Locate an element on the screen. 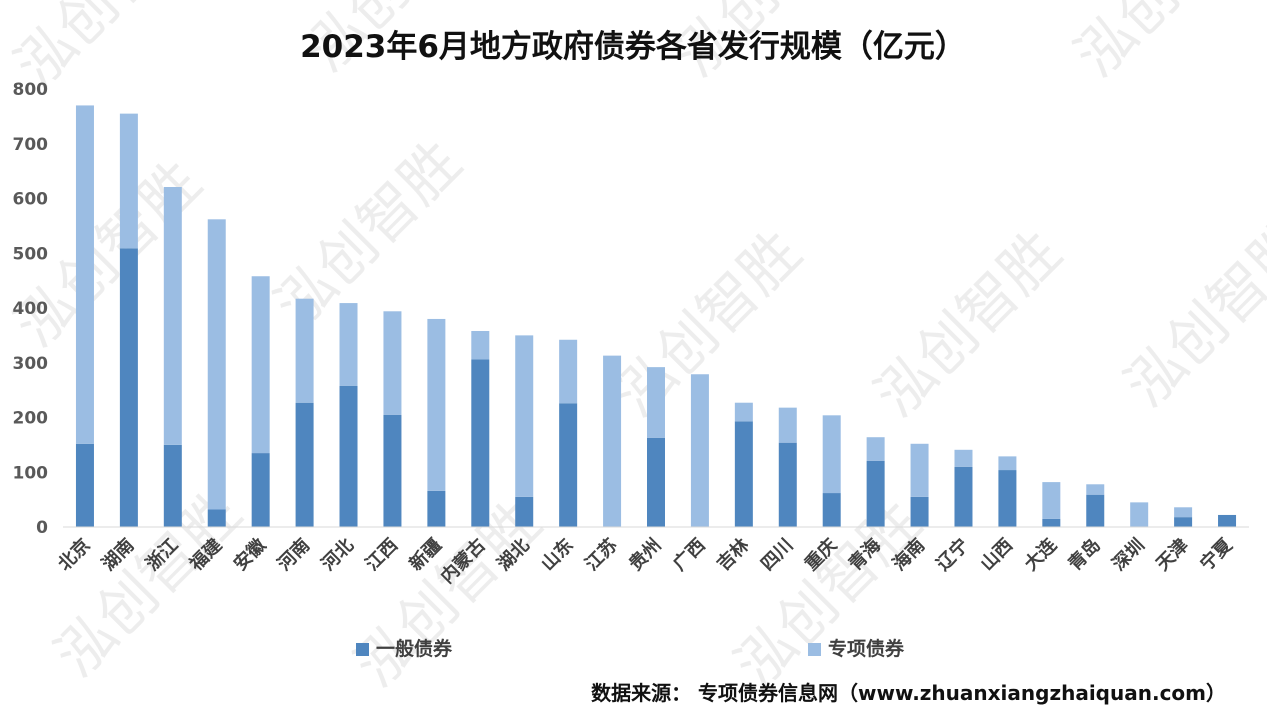 Image resolution: width=1267 pixels, height=713 pixels. y-axis: 0 100 200 300 400 500 600 700 800 is located at coordinates (31, 309).